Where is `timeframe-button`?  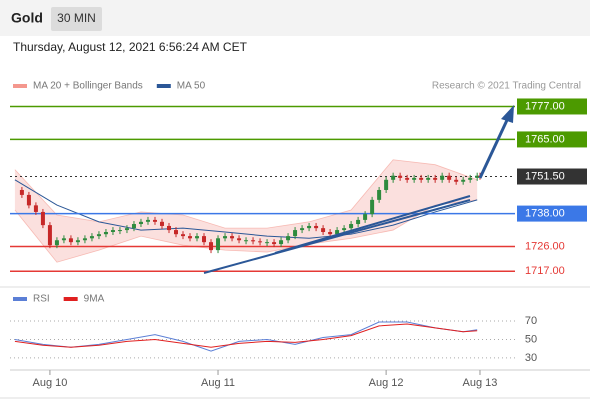 timeframe-button is located at coordinates (76, 19).